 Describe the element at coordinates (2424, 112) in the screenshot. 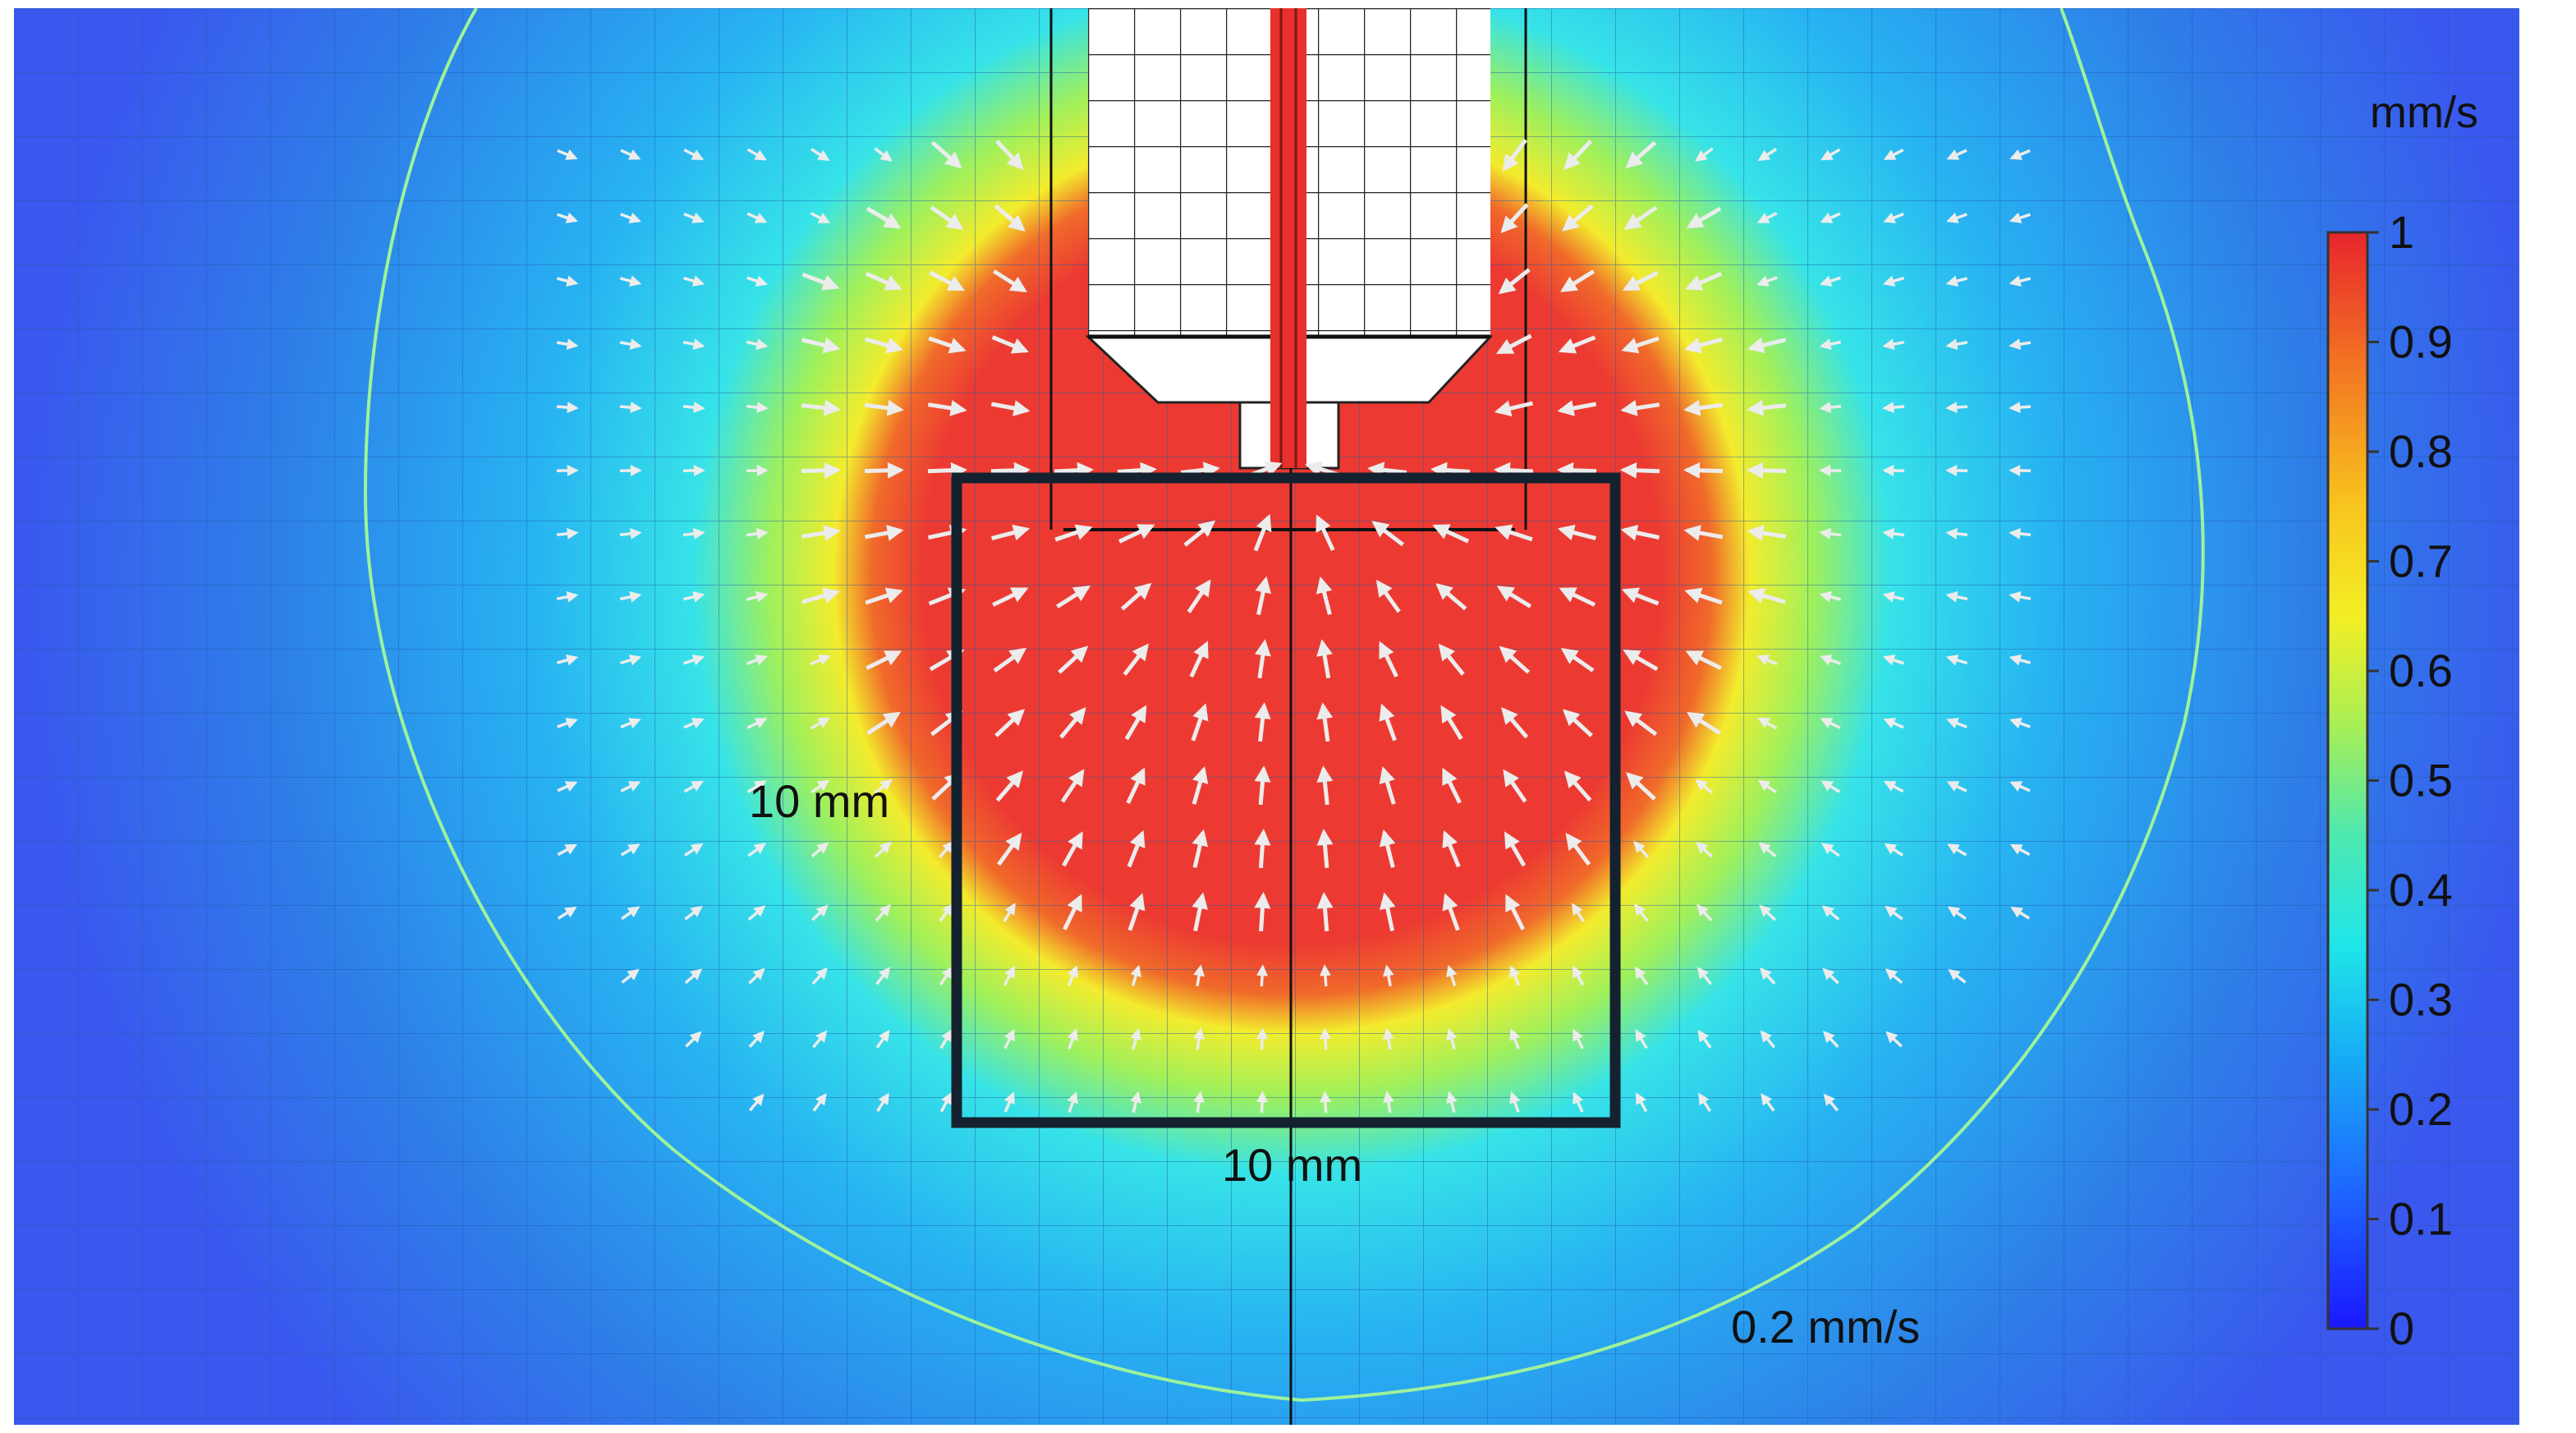

I see `colorbar-unit-label: mm/s` at that location.